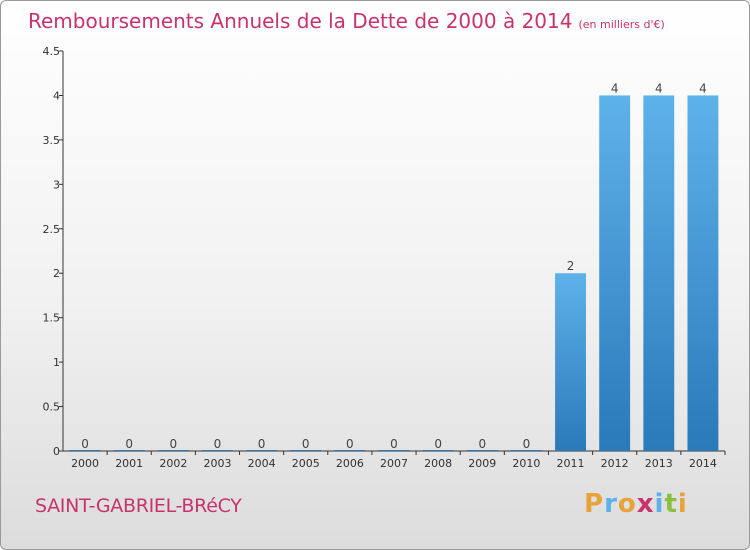 This screenshot has width=750, height=550. I want to click on x-tick-label: 2004, so click(262, 463).